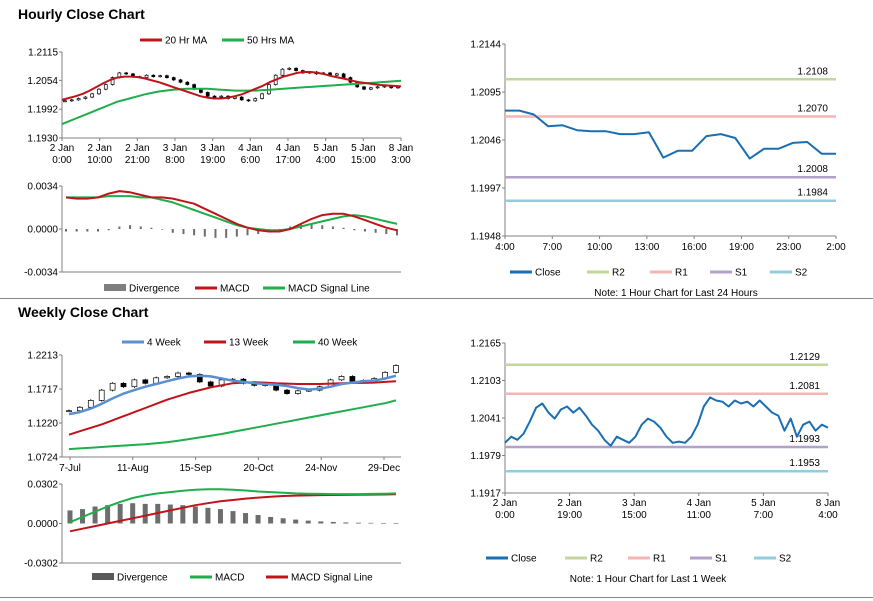 The height and width of the screenshot is (601, 873). What do you see at coordinates (70, 468) in the screenshot?
I see `weekly-price-xtick-label: 7-Jul` at bounding box center [70, 468].